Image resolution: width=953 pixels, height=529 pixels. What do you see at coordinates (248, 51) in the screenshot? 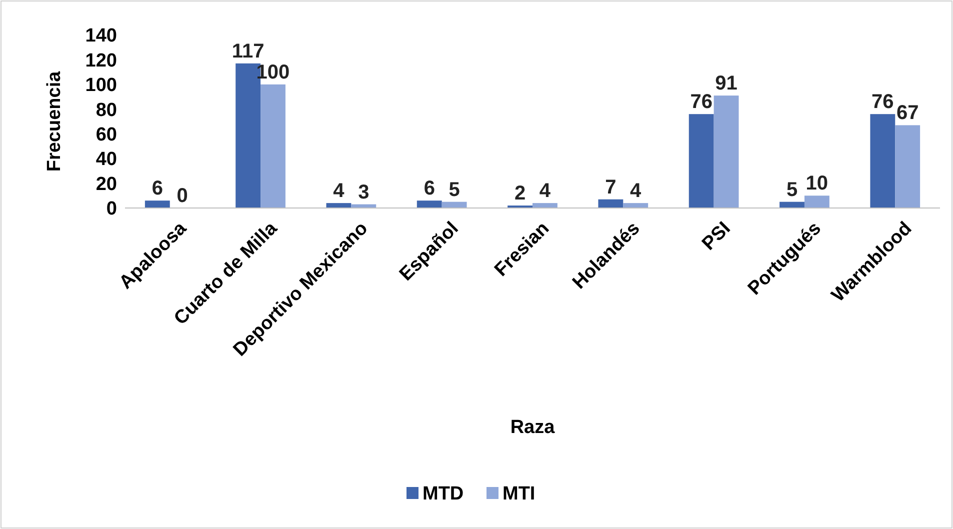
I see `data-label: 117` at bounding box center [248, 51].